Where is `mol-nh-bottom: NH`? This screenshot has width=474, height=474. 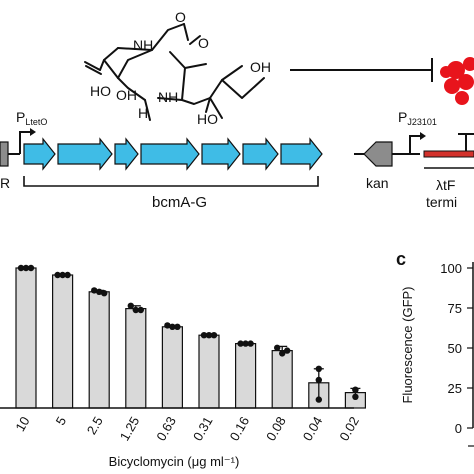
mol-nh-bottom: NH is located at coordinates (168, 97).